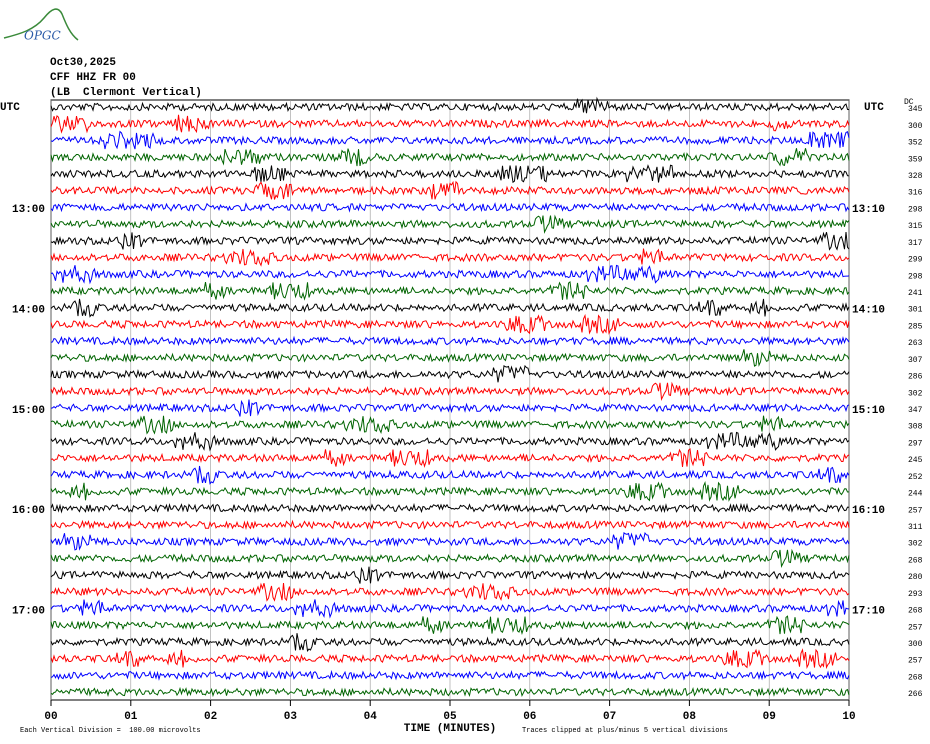 This screenshot has height=744, width=930. Describe the element at coordinates (915, 443) in the screenshot. I see `offset-label: 297` at that location.